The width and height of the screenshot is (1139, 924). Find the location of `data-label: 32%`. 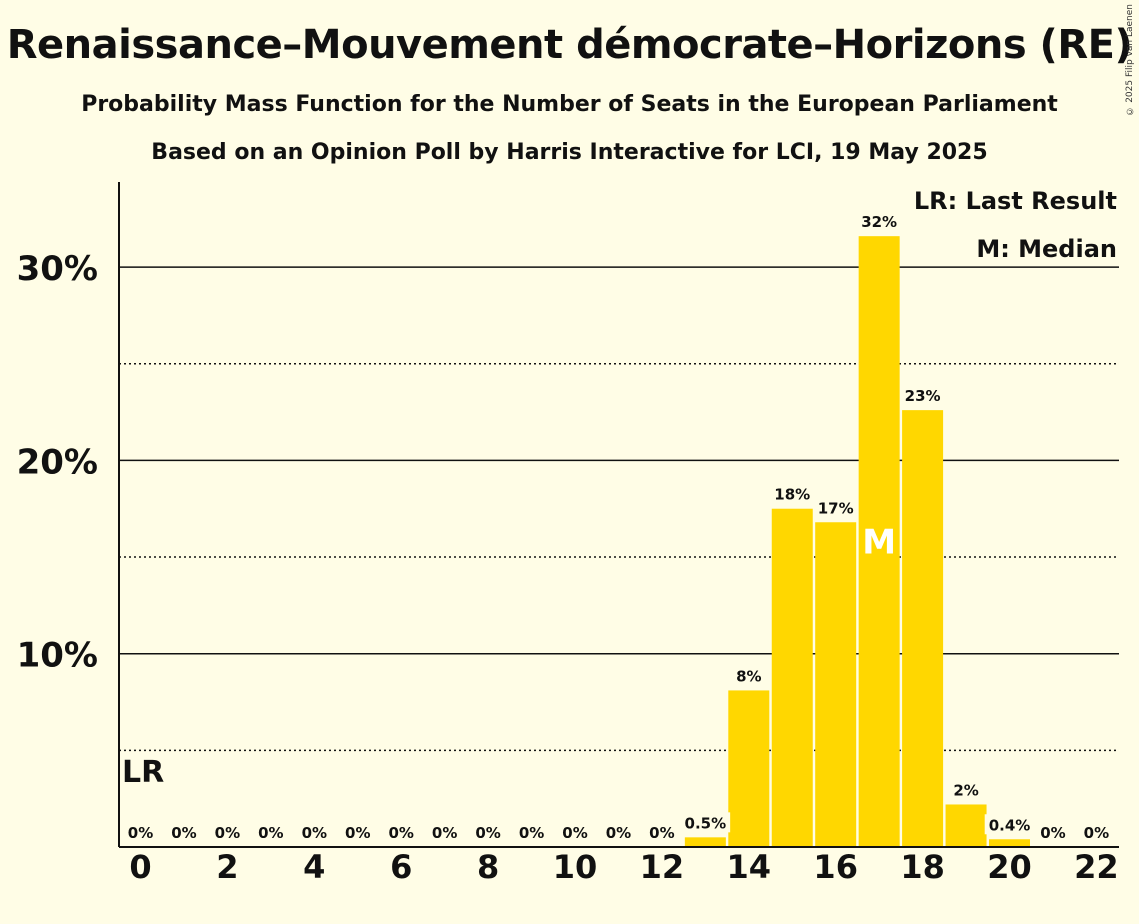

data-label: 32% is located at coordinates (879, 222).